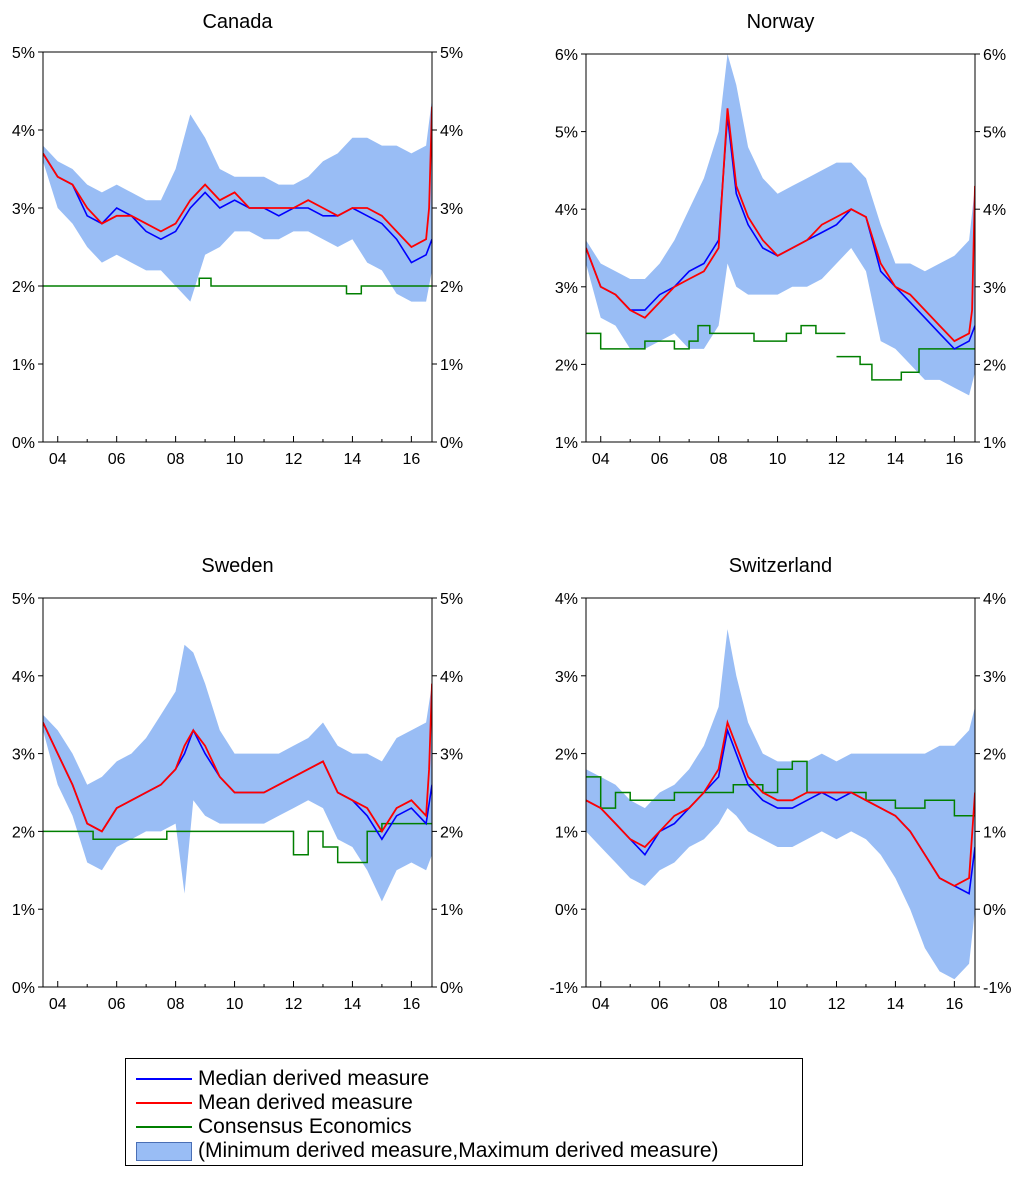 The height and width of the screenshot is (1178, 1017). Describe the element at coordinates (781, 22) in the screenshot. I see `chart-title: Norway` at that location.